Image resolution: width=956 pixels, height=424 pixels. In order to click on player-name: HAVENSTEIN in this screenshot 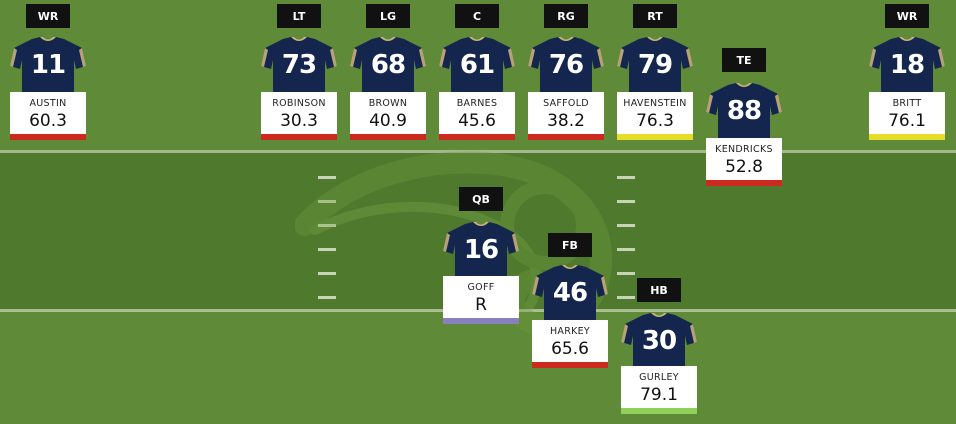, I will do `click(655, 103)`.